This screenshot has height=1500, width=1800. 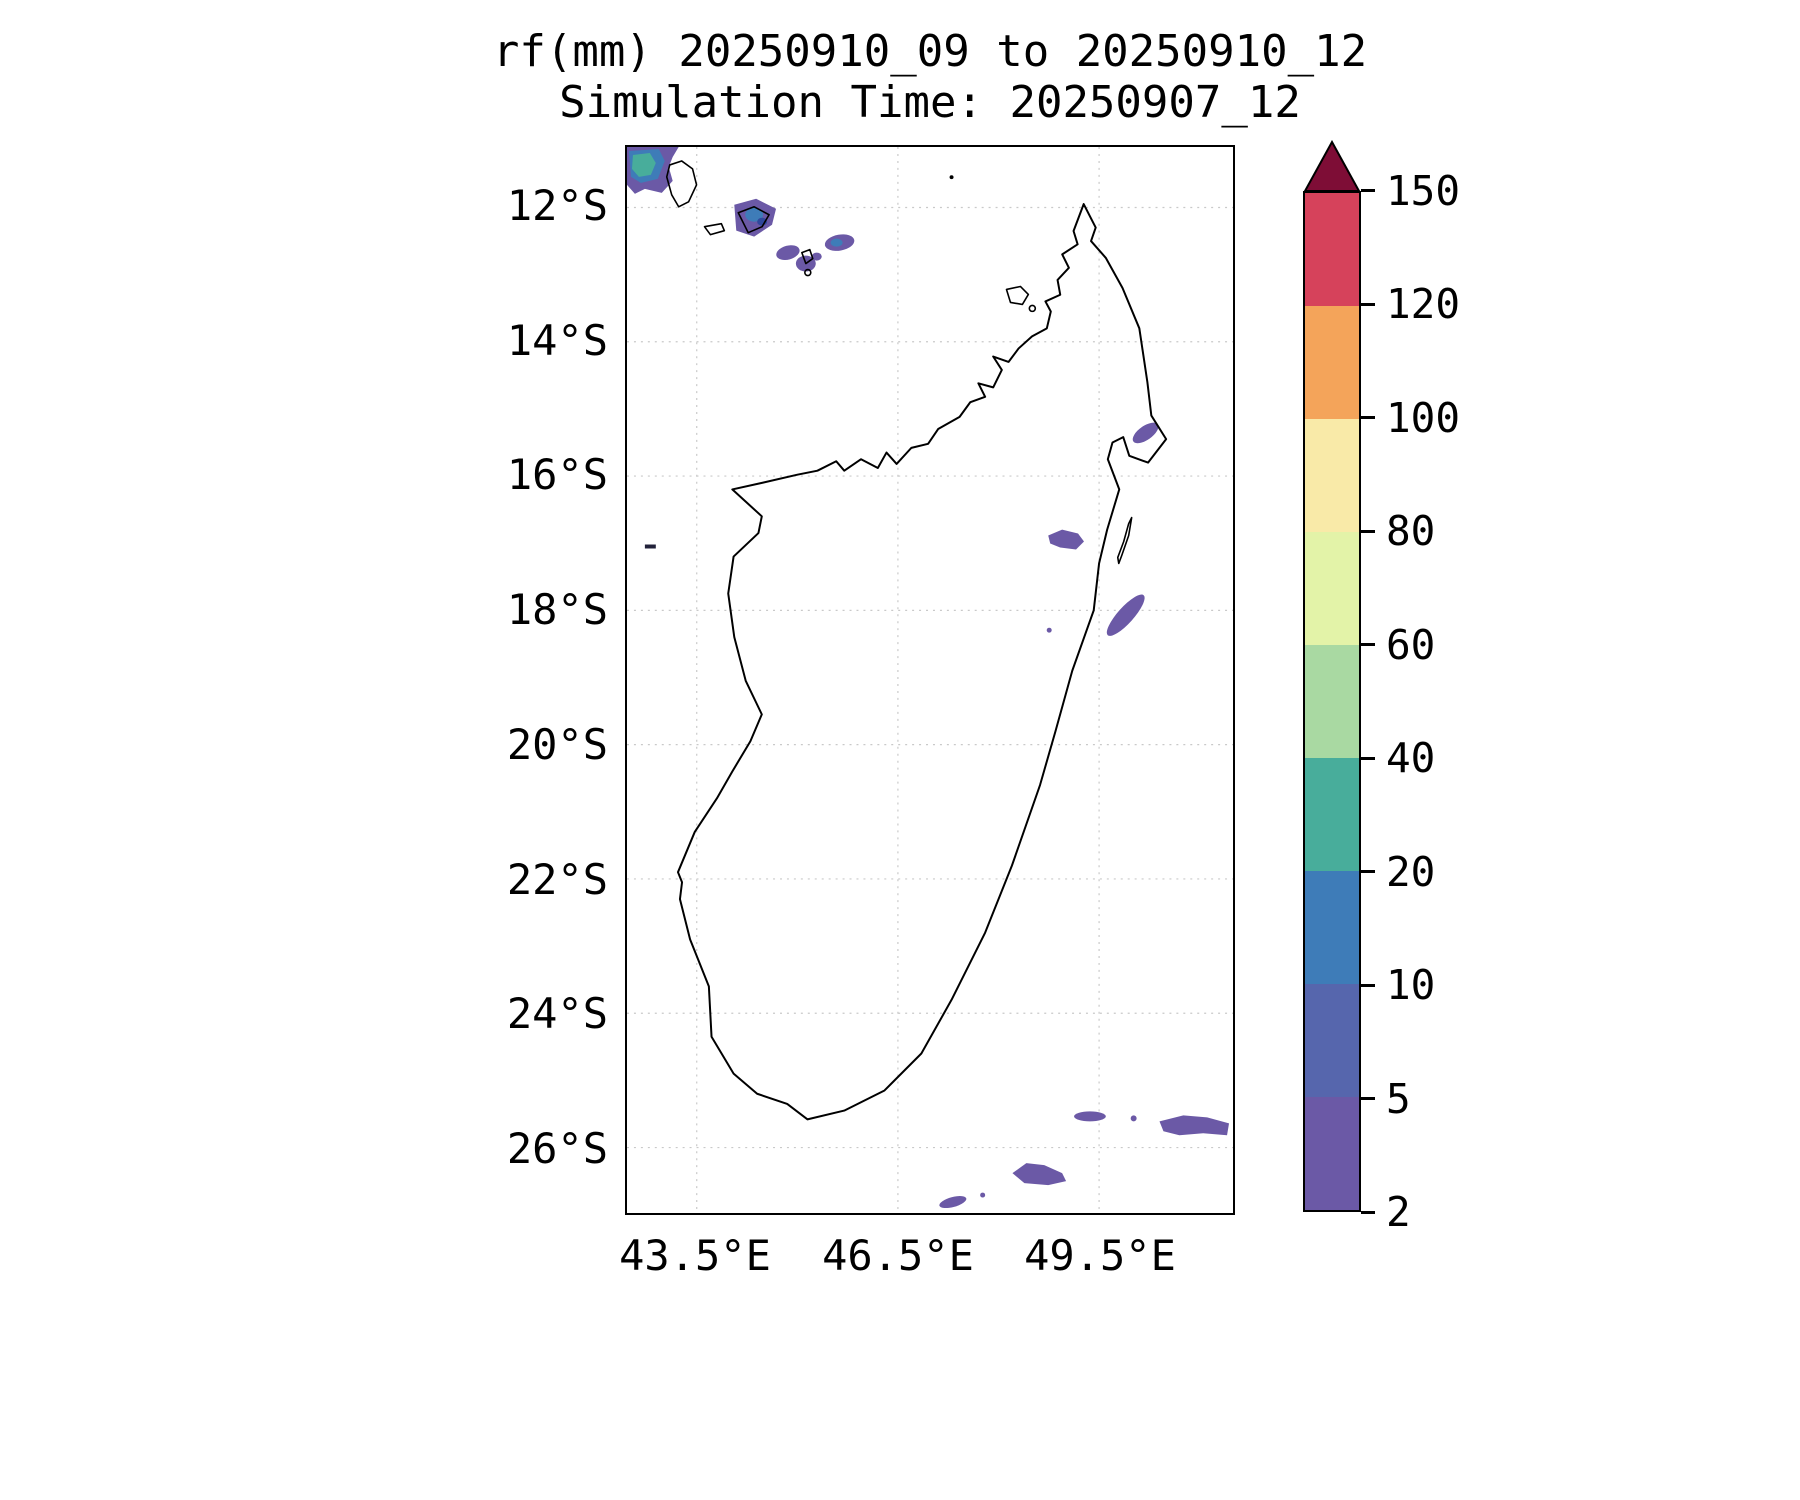 I want to click on colorbar-over-arrow, so click(x=1332, y=165).